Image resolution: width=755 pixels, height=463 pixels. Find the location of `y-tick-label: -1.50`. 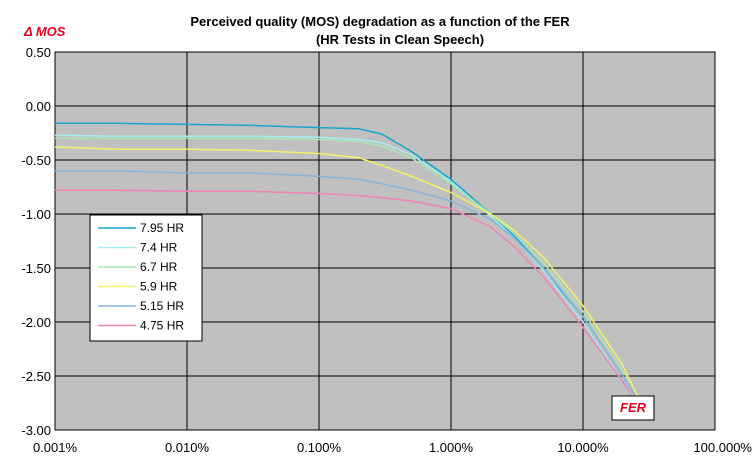

y-tick-label: -1.50 is located at coordinates (36, 268).